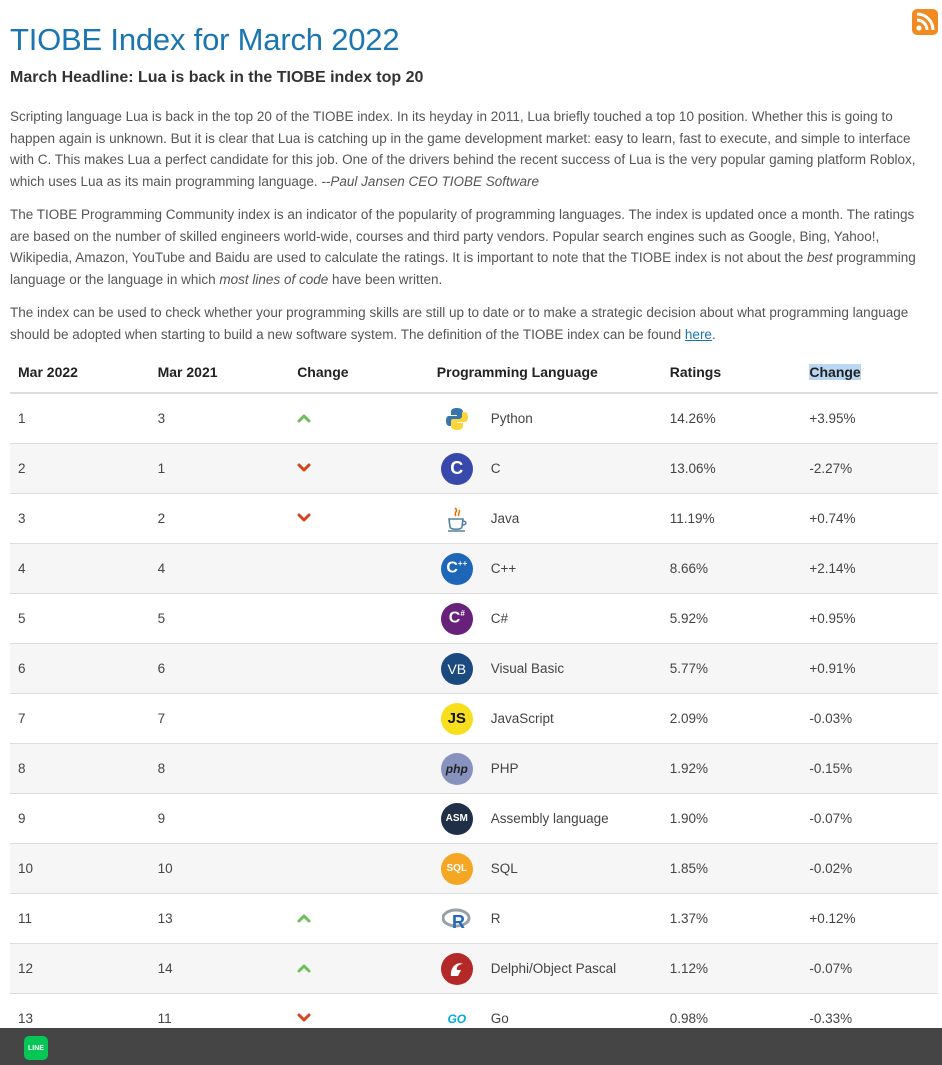  What do you see at coordinates (869, 868) in the screenshot?
I see `rating-change-value: -0.02%` at bounding box center [869, 868].